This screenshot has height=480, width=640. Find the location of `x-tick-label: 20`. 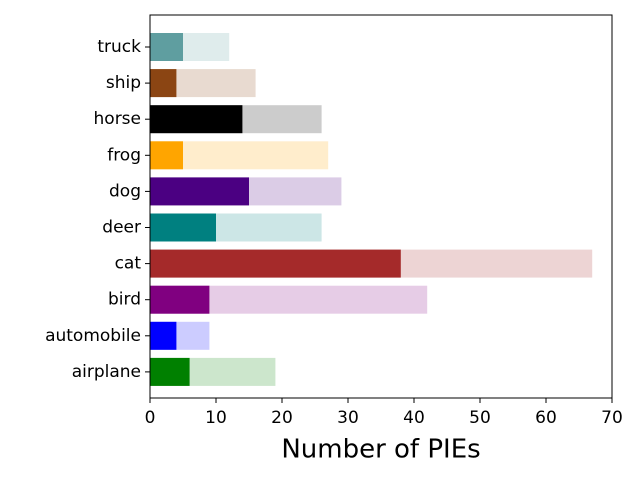

x-tick-label: 20 is located at coordinates (282, 418).